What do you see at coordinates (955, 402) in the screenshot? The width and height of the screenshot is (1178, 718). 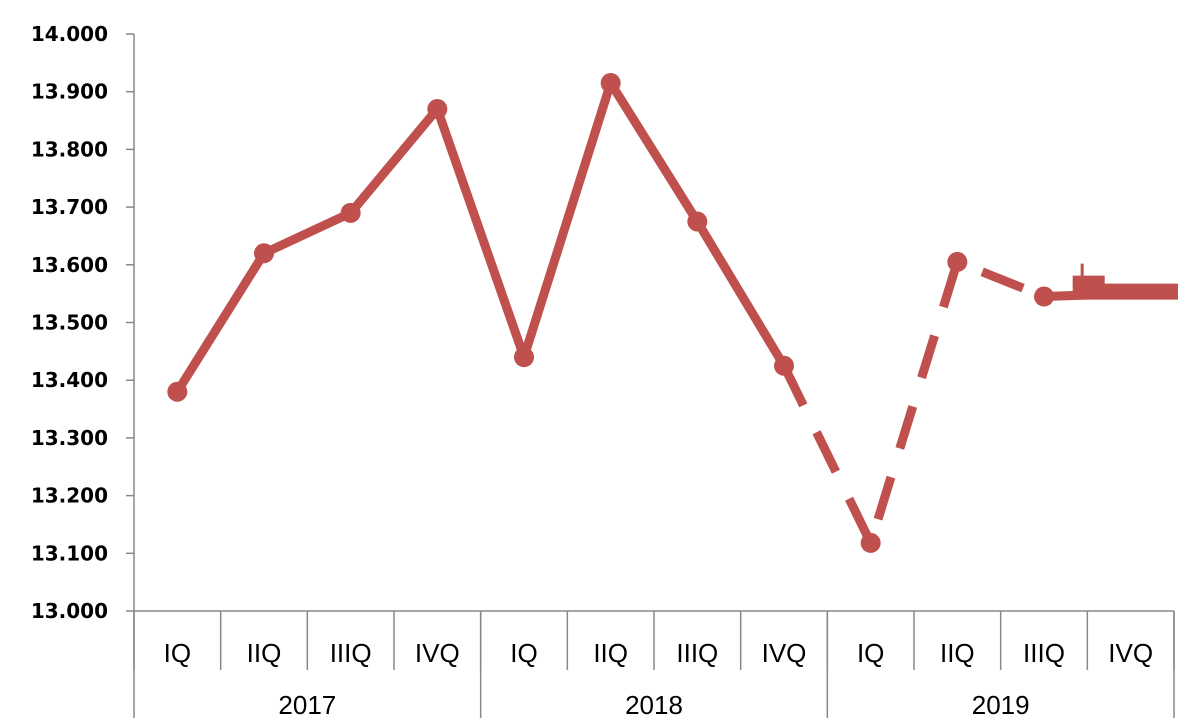 I see `forecast-series-line` at bounding box center [955, 402].